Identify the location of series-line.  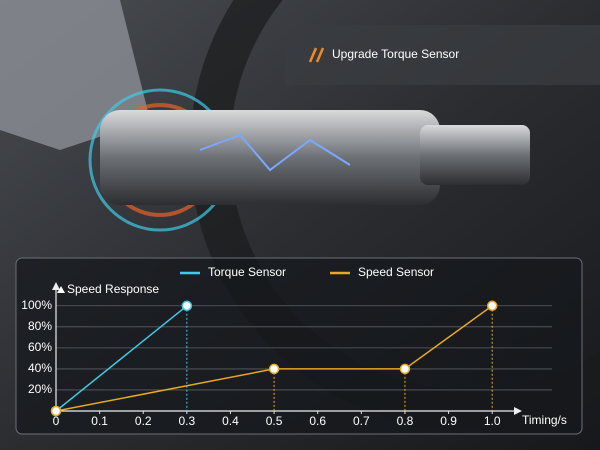
(121, 358).